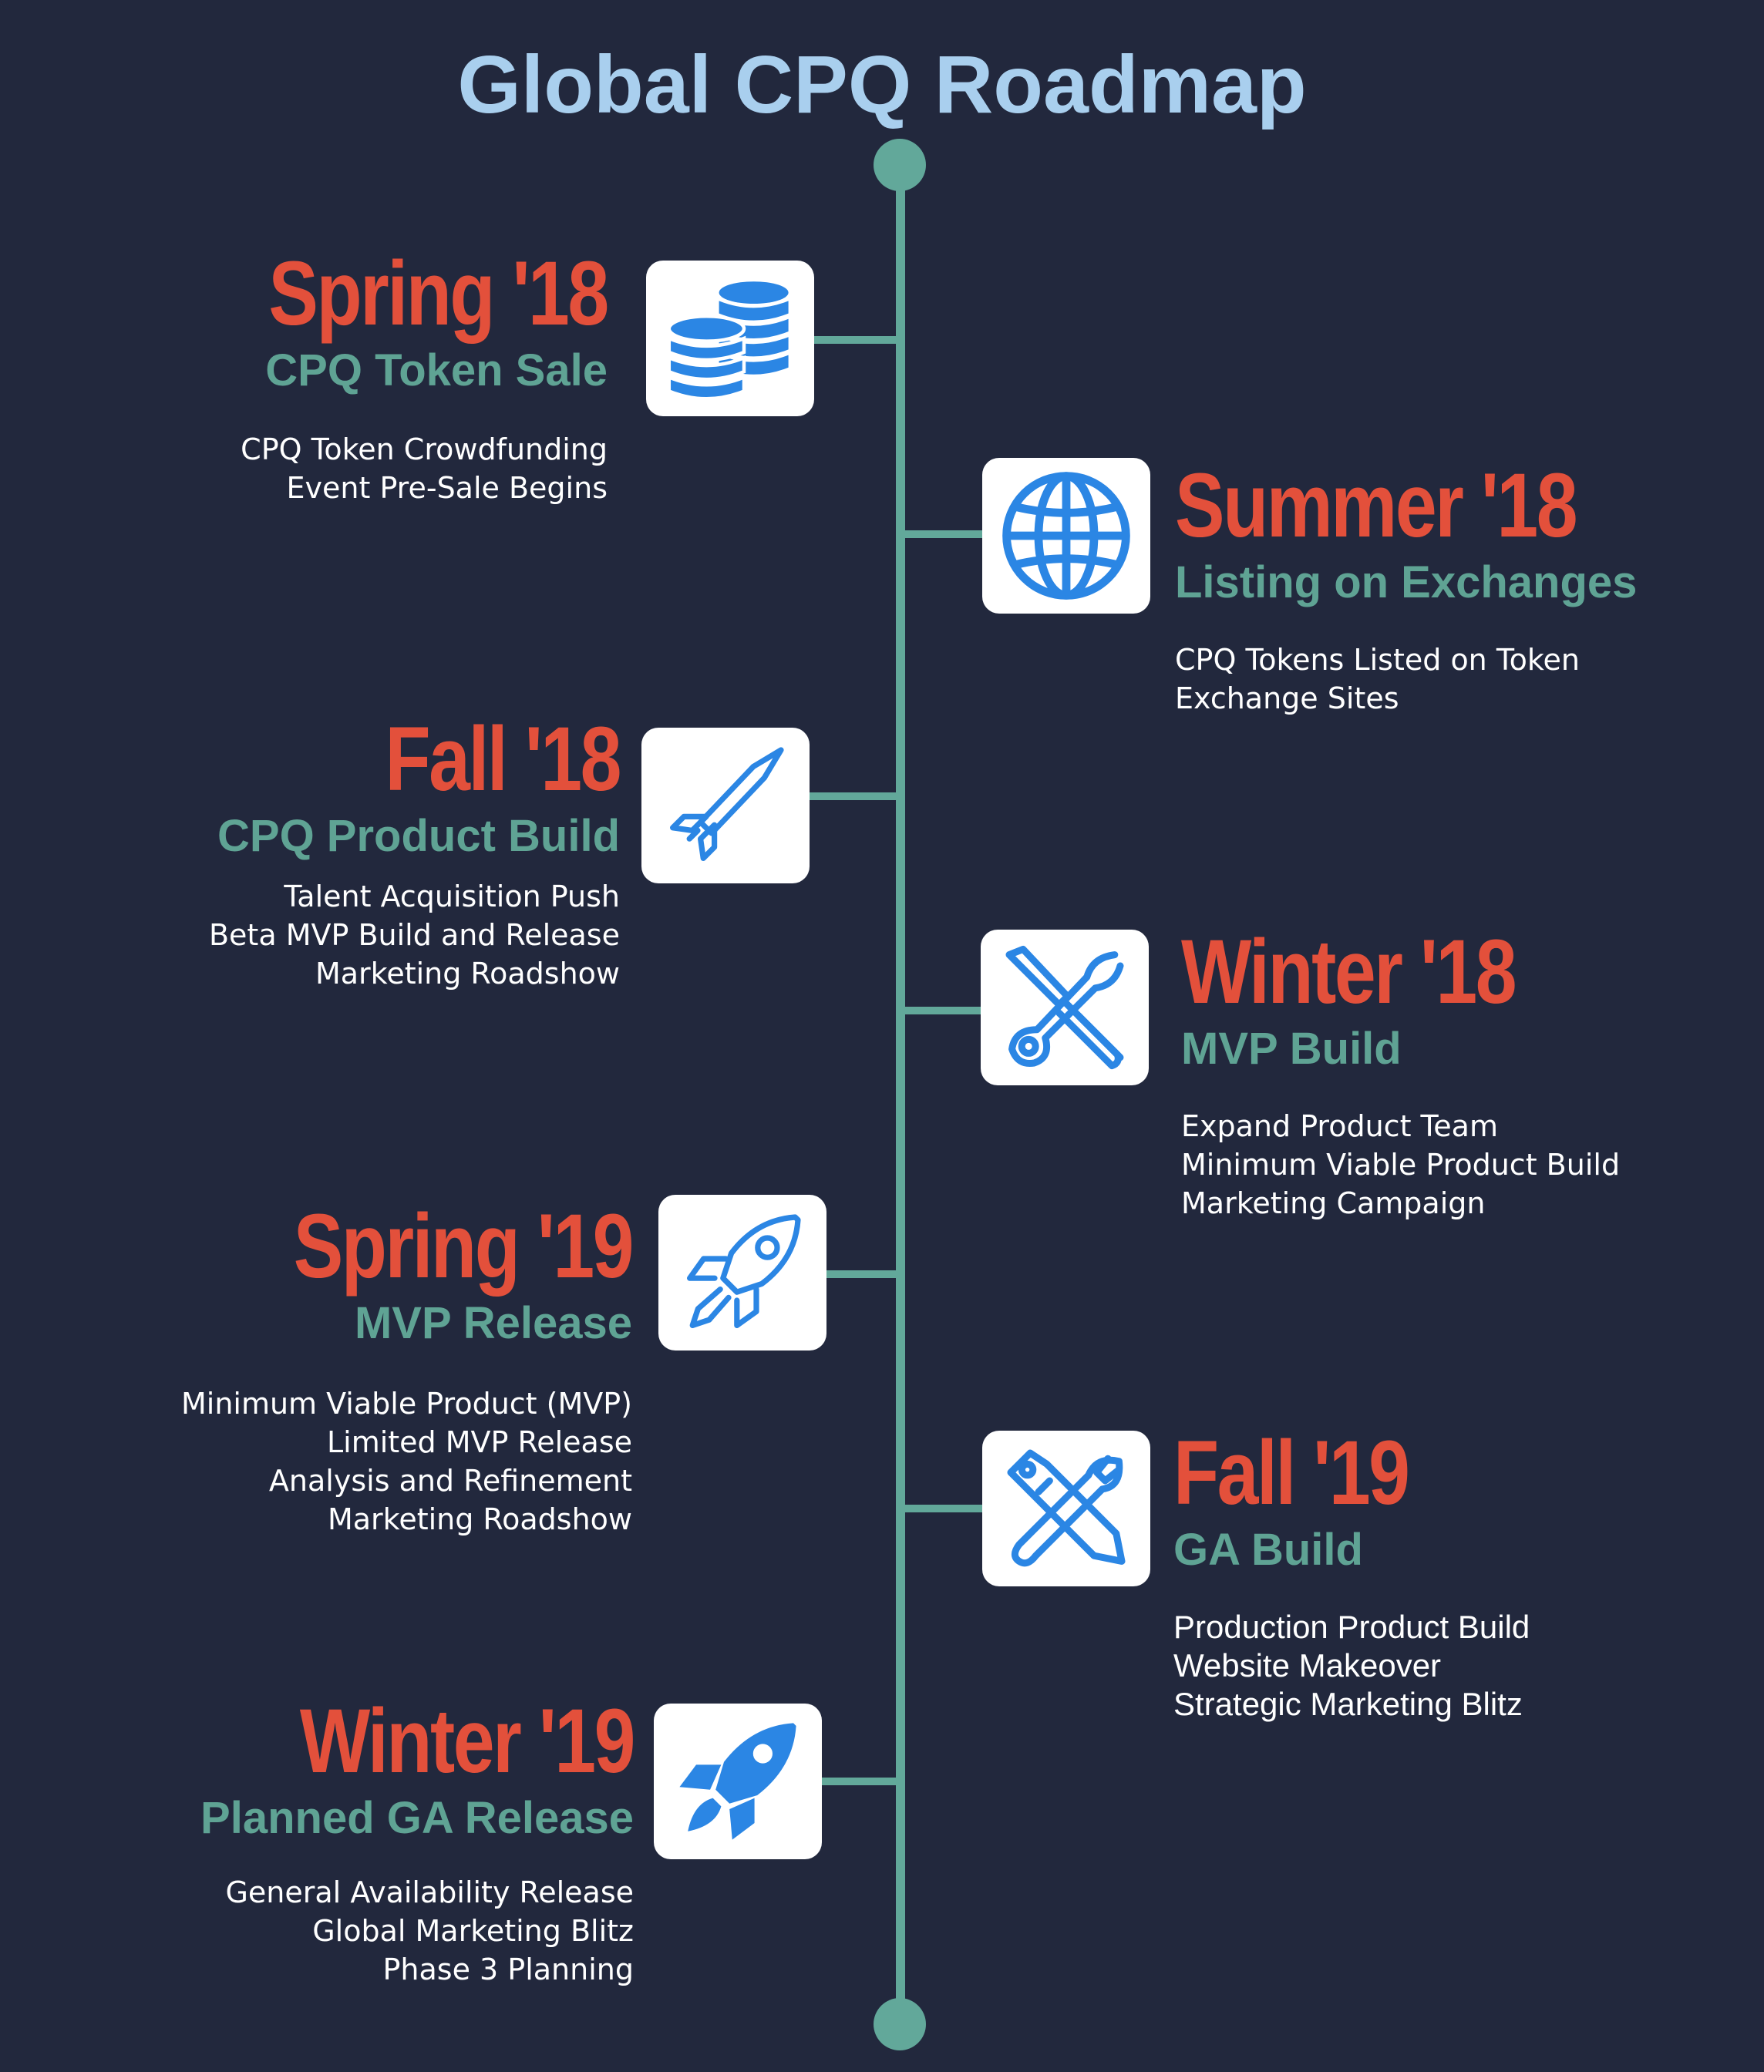 The width and height of the screenshot is (1764, 2072). I want to click on rocket-solid-icon, so click(737, 1782).